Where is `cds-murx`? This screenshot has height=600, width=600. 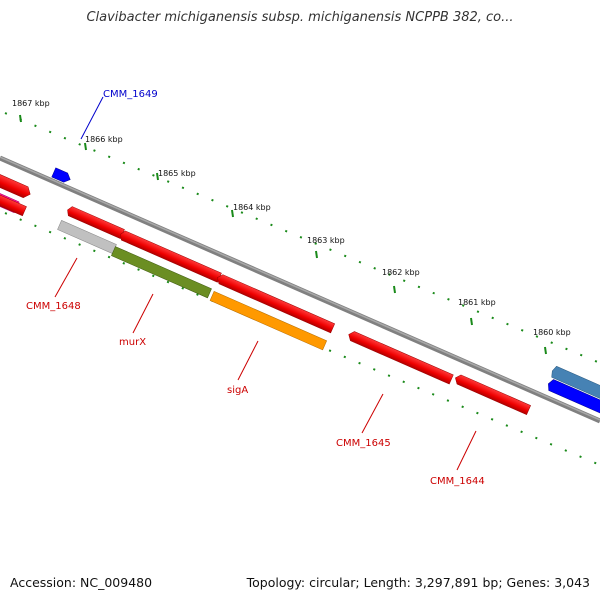 cds-murx is located at coordinates (161, 272).